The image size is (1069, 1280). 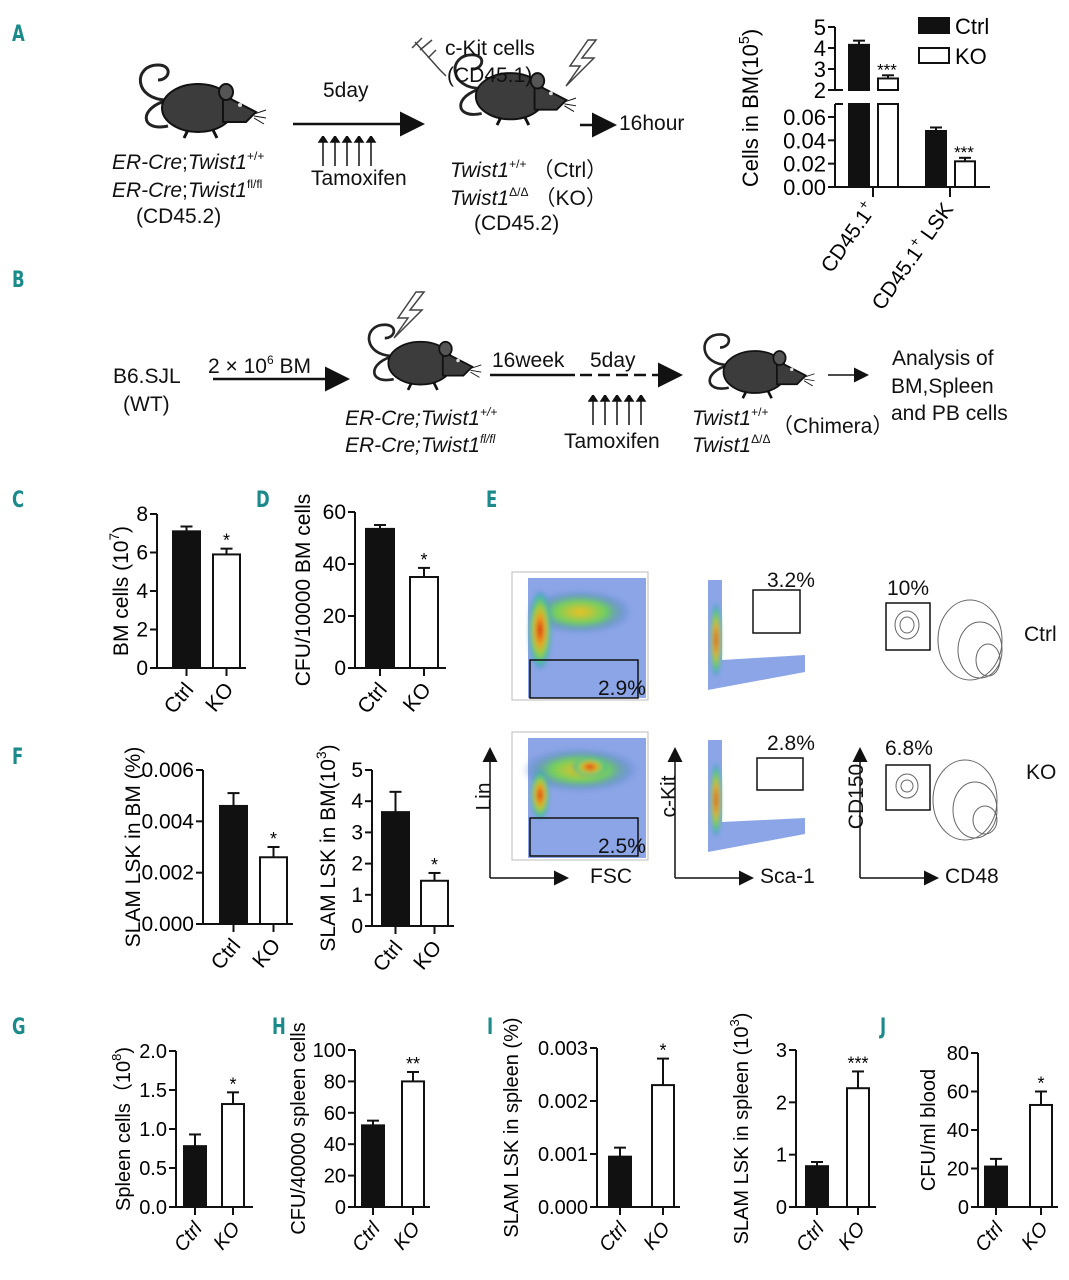 What do you see at coordinates (153, 1130) in the screenshot?
I see `y-tick-label: 1.0` at bounding box center [153, 1130].